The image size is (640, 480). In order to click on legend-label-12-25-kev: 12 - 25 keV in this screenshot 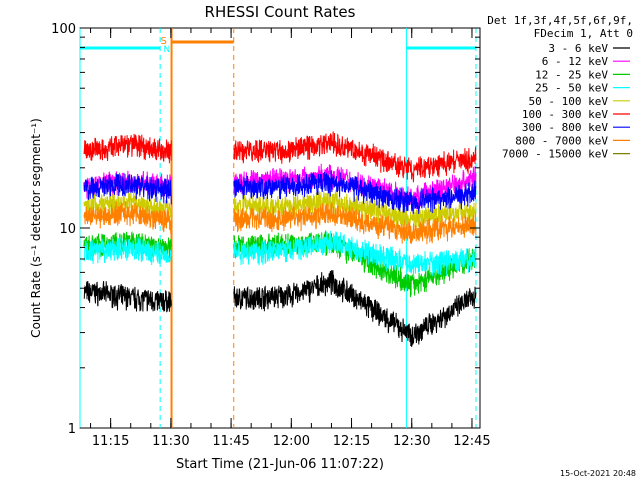, I will do `click(571, 74)`.